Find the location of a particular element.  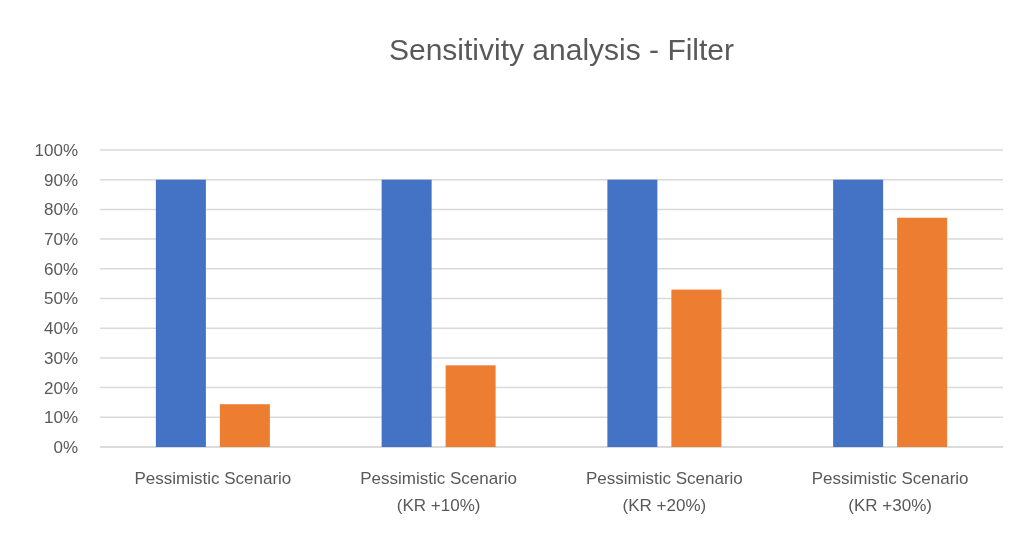

chart-title: Sensitivity analysis - Filter is located at coordinates (561, 49).